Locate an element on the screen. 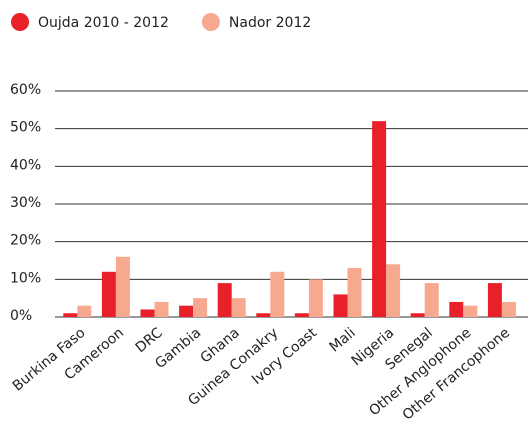 This screenshot has width=530, height=436. legend-label: Nador 2012 is located at coordinates (270, 23).